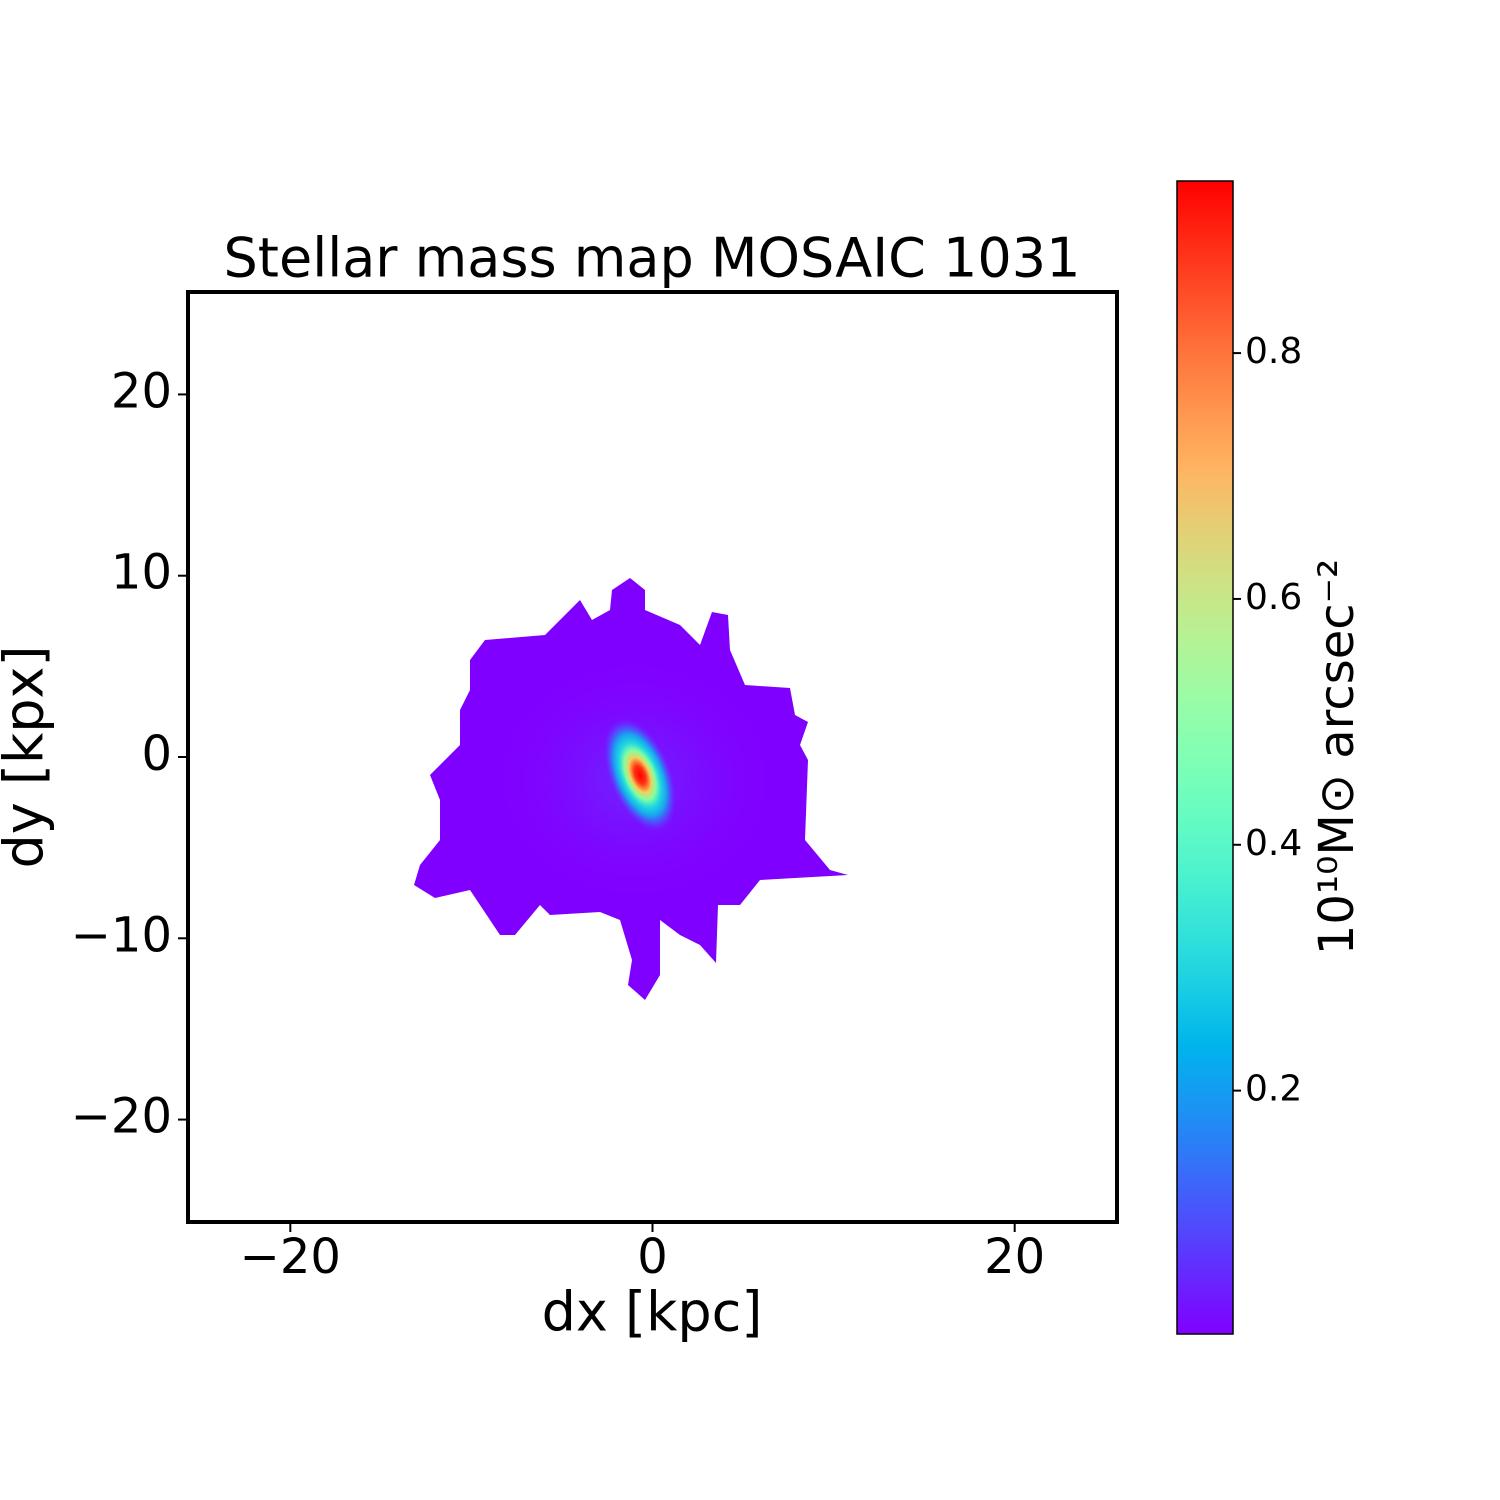  Describe the element at coordinates (121, 935) in the screenshot. I see `y-tick-label: −10` at that location.